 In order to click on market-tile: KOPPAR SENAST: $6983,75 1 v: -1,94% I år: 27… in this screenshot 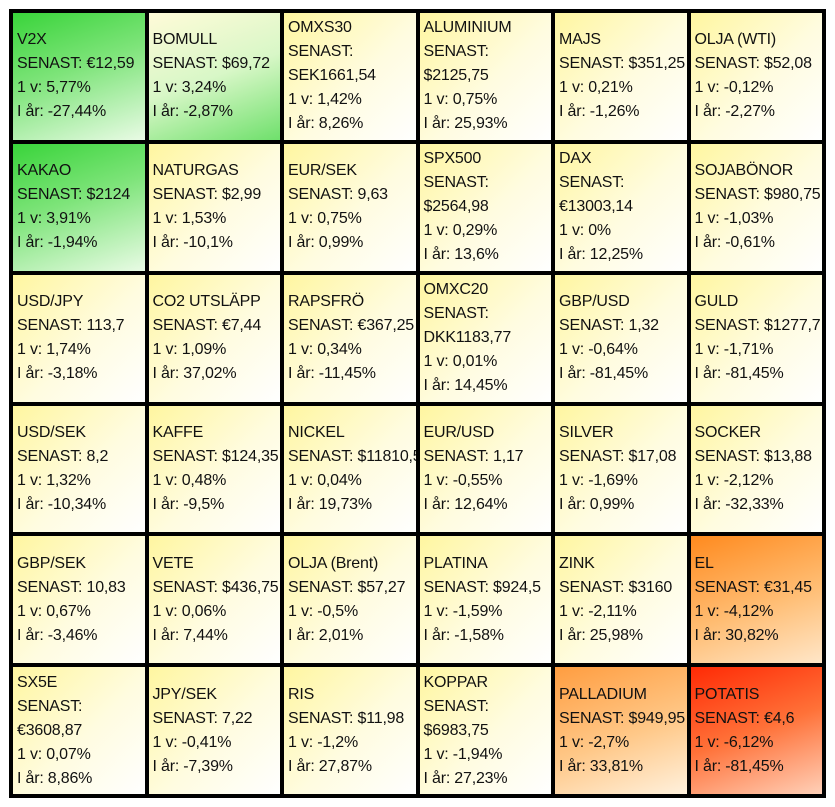, I will do `click(485, 730)`.